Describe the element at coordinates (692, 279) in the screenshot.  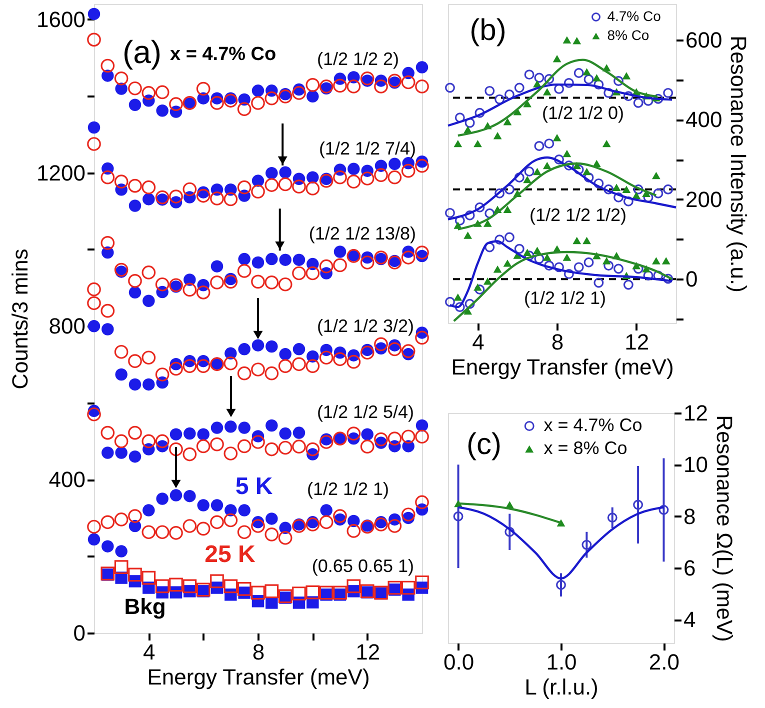
I see `y-tick-label: 0` at that location.